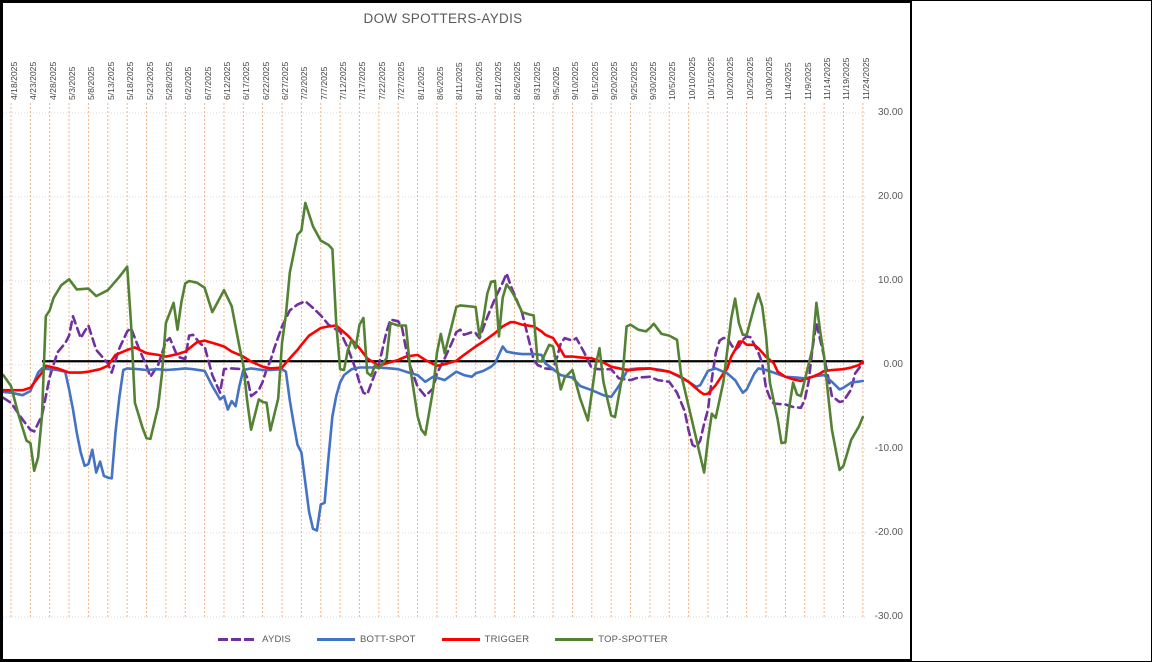 This screenshot has height=662, width=1152. Describe the element at coordinates (459, 81) in the screenshot. I see `x-tick-label: 8/11/2025` at that location.